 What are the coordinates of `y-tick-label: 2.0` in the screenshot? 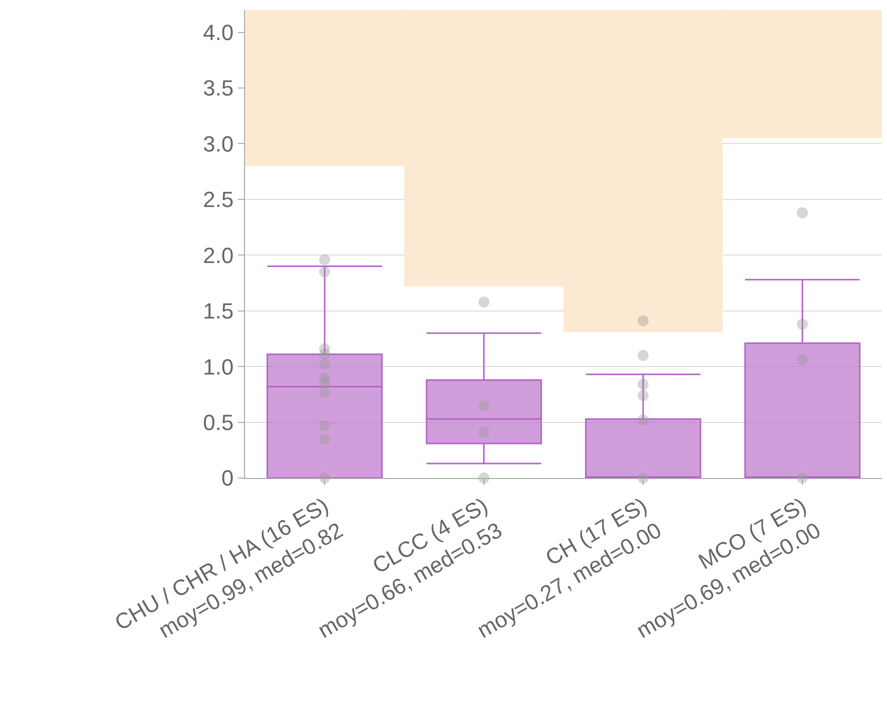 It's located at (218, 255).